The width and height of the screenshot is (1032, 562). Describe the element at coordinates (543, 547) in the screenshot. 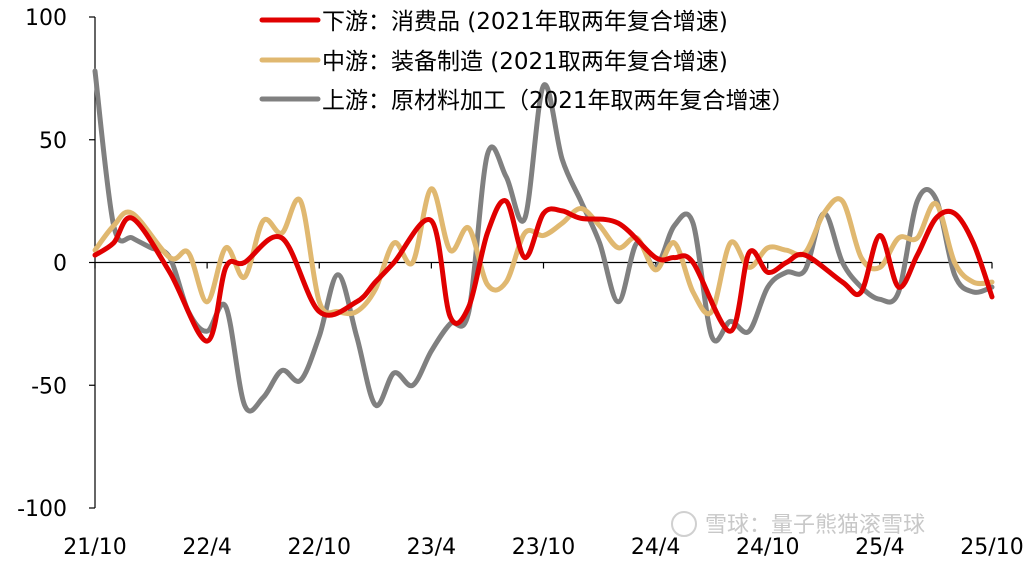

I see `x-tick-label: 23/10` at that location.